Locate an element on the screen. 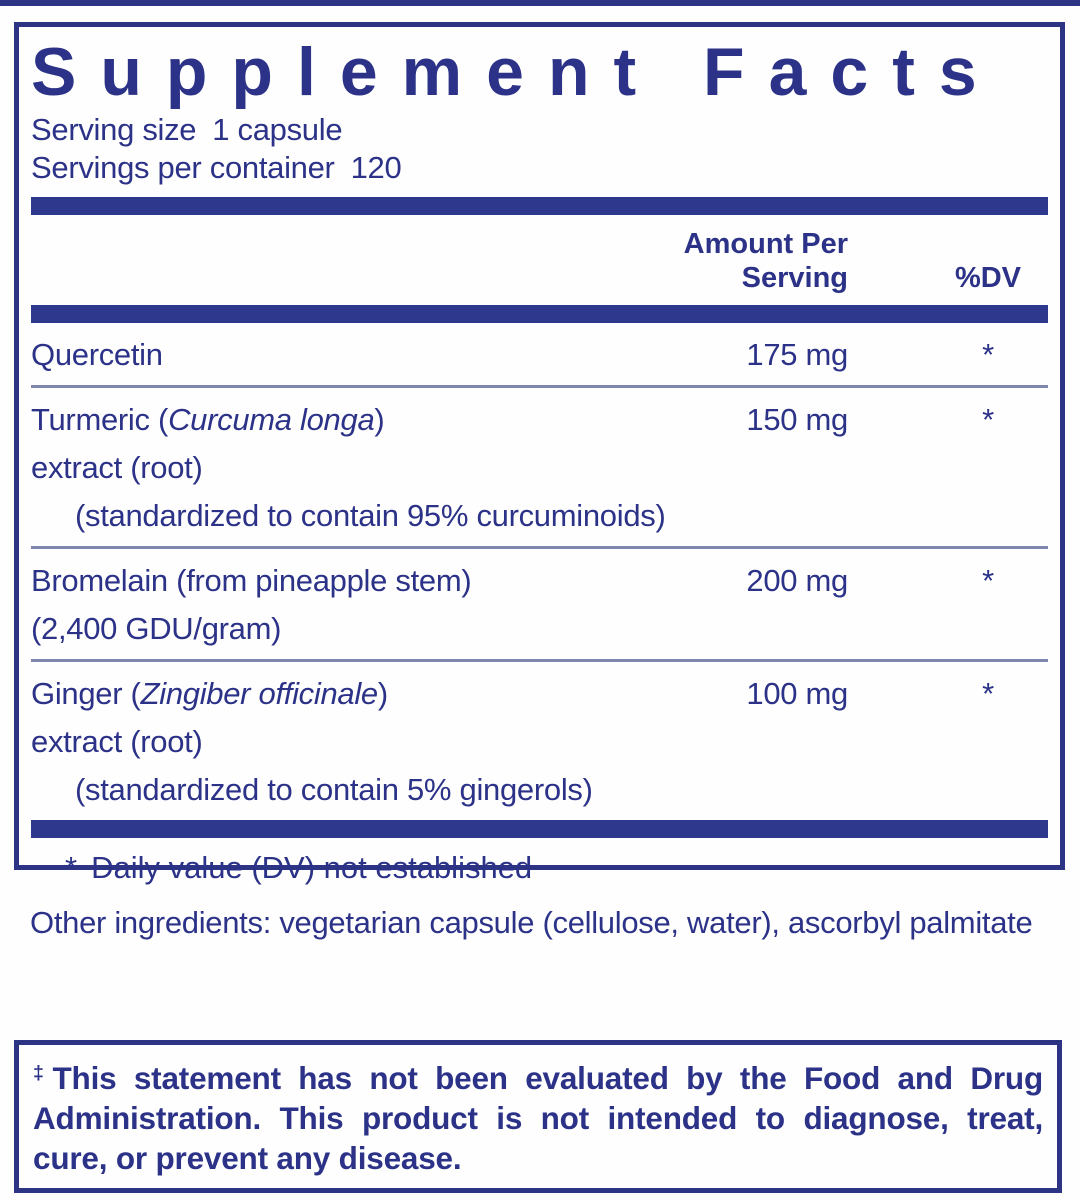 This screenshot has width=1080, height=1200. serving-size-line: Serving size 1 capsule is located at coordinates (539, 130).